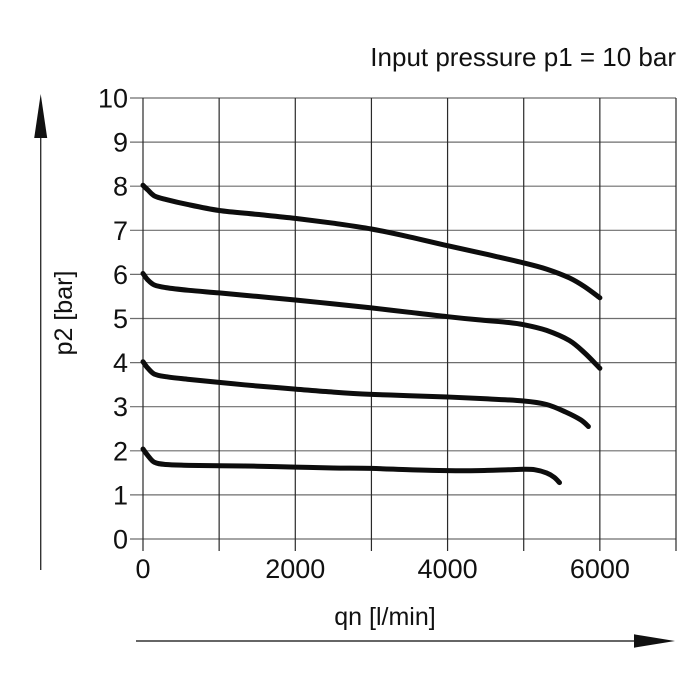 The image size is (700, 700). Describe the element at coordinates (64, 313) in the screenshot. I see `y-axis-label: p2 [bar]` at that location.